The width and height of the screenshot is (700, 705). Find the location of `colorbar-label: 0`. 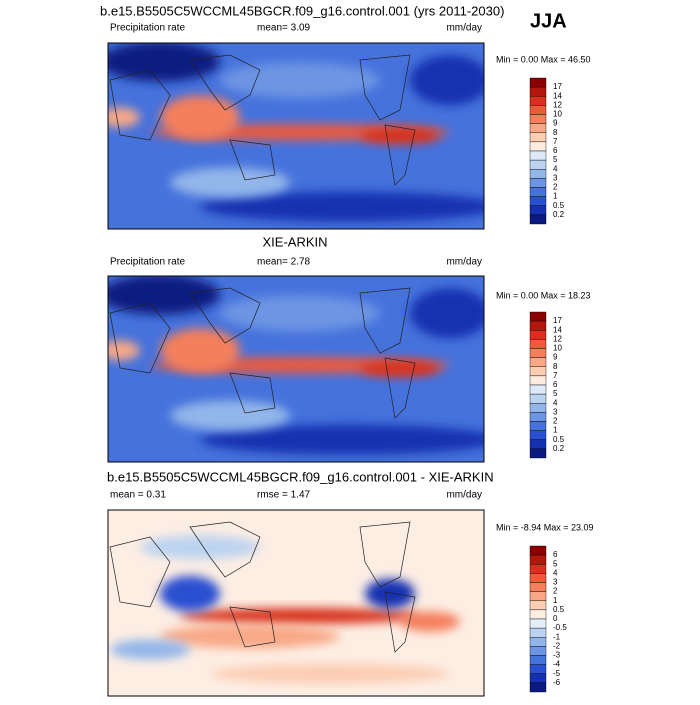

colorbar-label: 0 is located at coordinates (555, 618).